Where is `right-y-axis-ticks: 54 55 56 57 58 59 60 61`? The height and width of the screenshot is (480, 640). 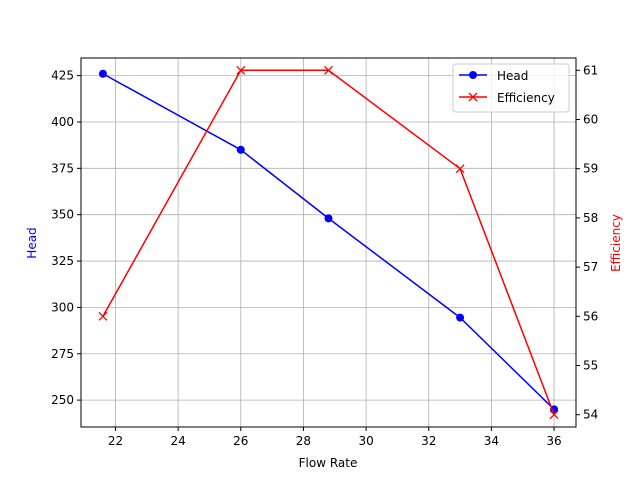
right-y-axis-ticks: 54 55 56 57 58 59 60 61 is located at coordinates (587, 242).